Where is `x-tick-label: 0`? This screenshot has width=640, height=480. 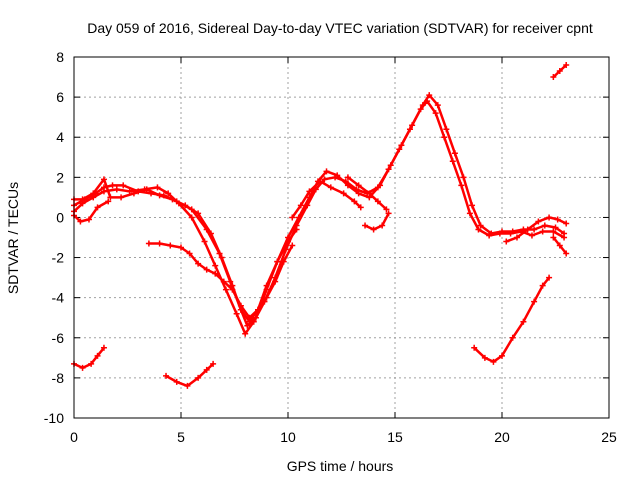 x-tick-label: 0 is located at coordinates (74, 437).